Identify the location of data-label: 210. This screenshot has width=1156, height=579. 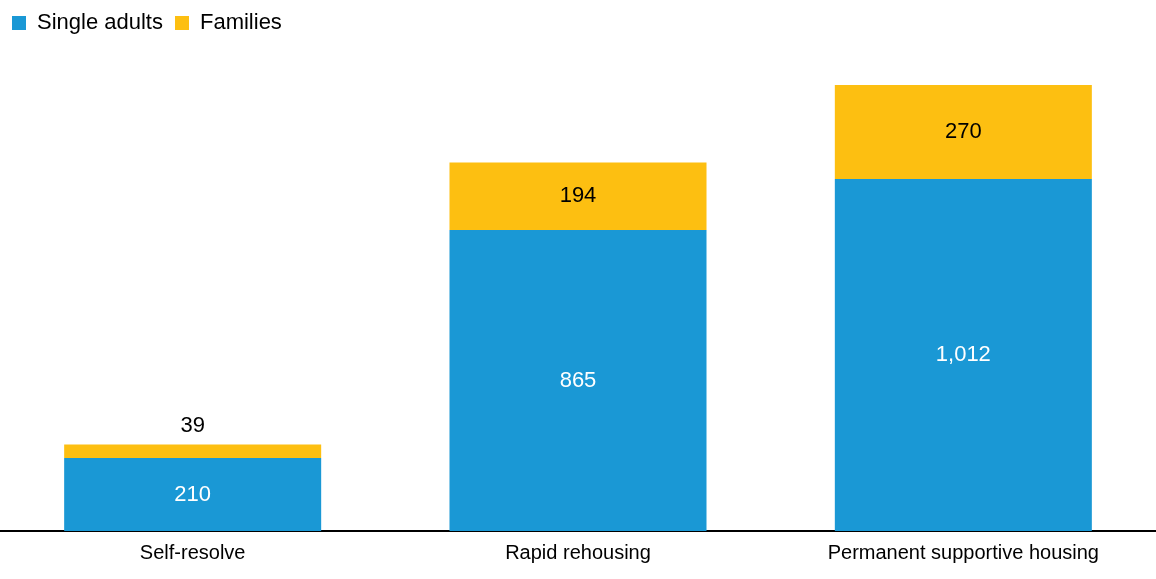
(193, 493).